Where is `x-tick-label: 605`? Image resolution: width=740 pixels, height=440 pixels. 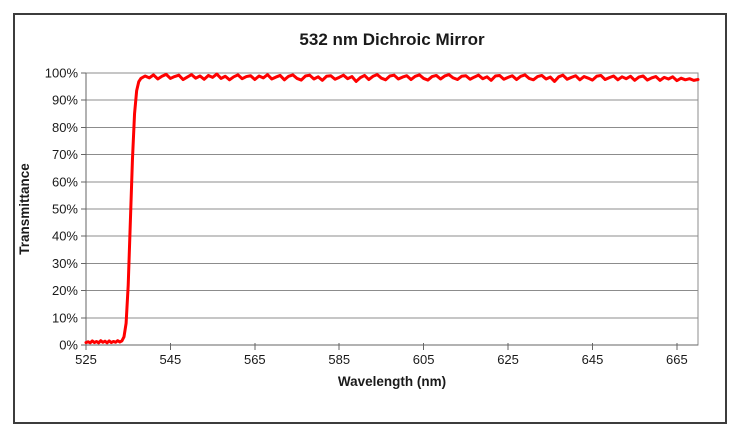
x-tick-label: 605 is located at coordinates (424, 359).